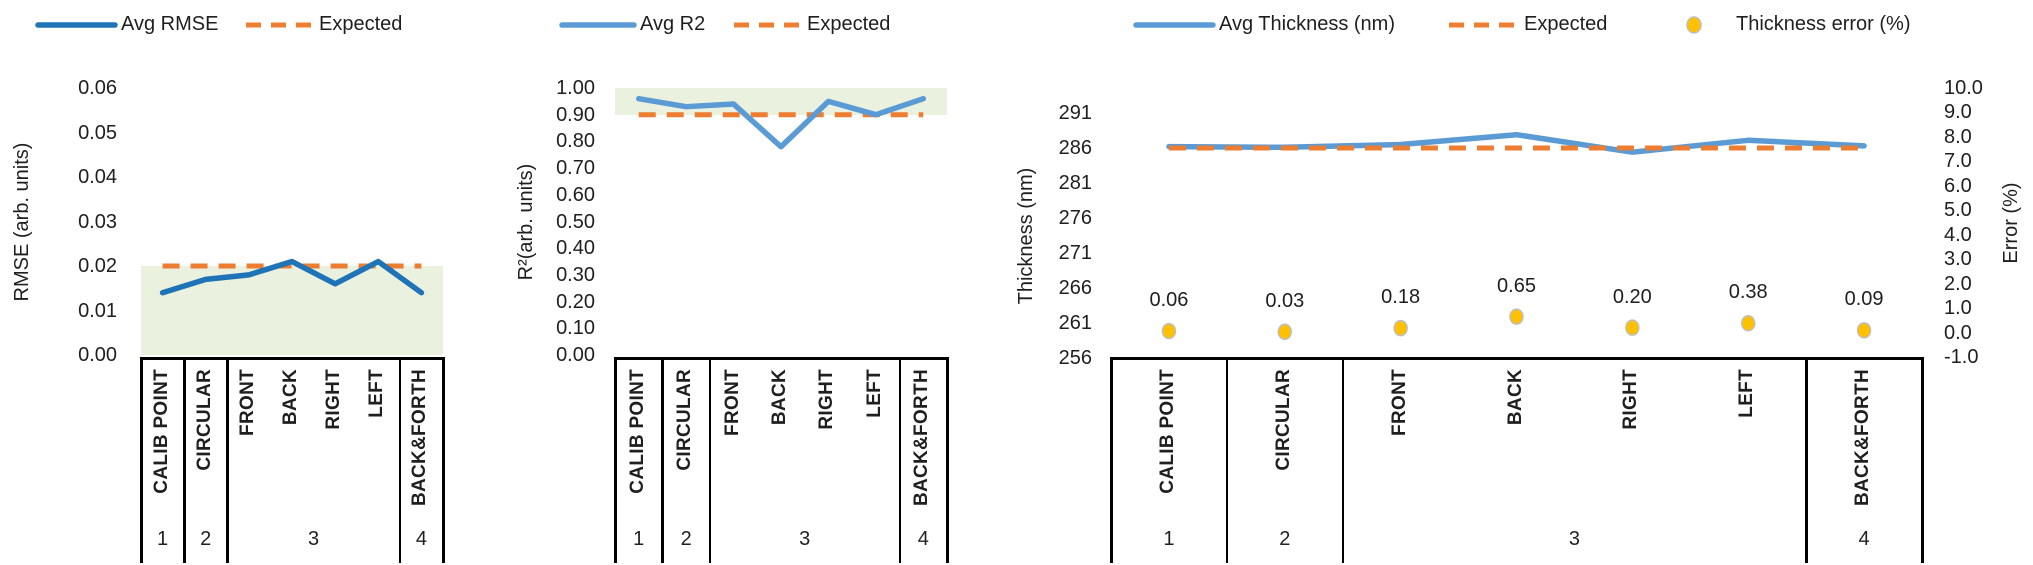 The height and width of the screenshot is (565, 2033). I want to click on y-tick-label: 271, so click(1075, 253).